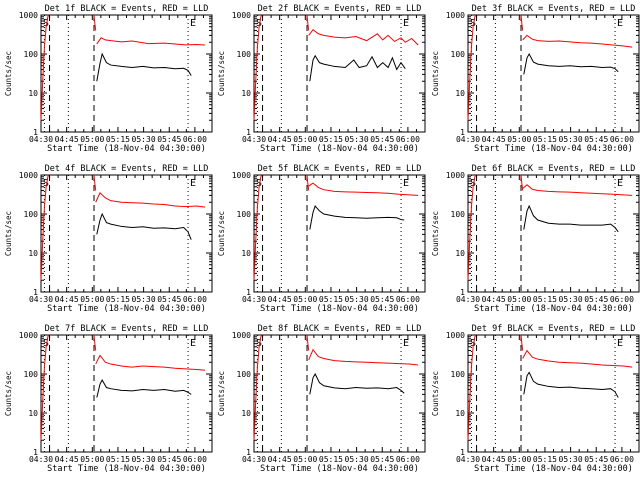 Image resolution: width=640 pixels, height=480 pixels. I want to click on panel-title: Det 4f BLACK = Events, RED = LLD, so click(127, 169).